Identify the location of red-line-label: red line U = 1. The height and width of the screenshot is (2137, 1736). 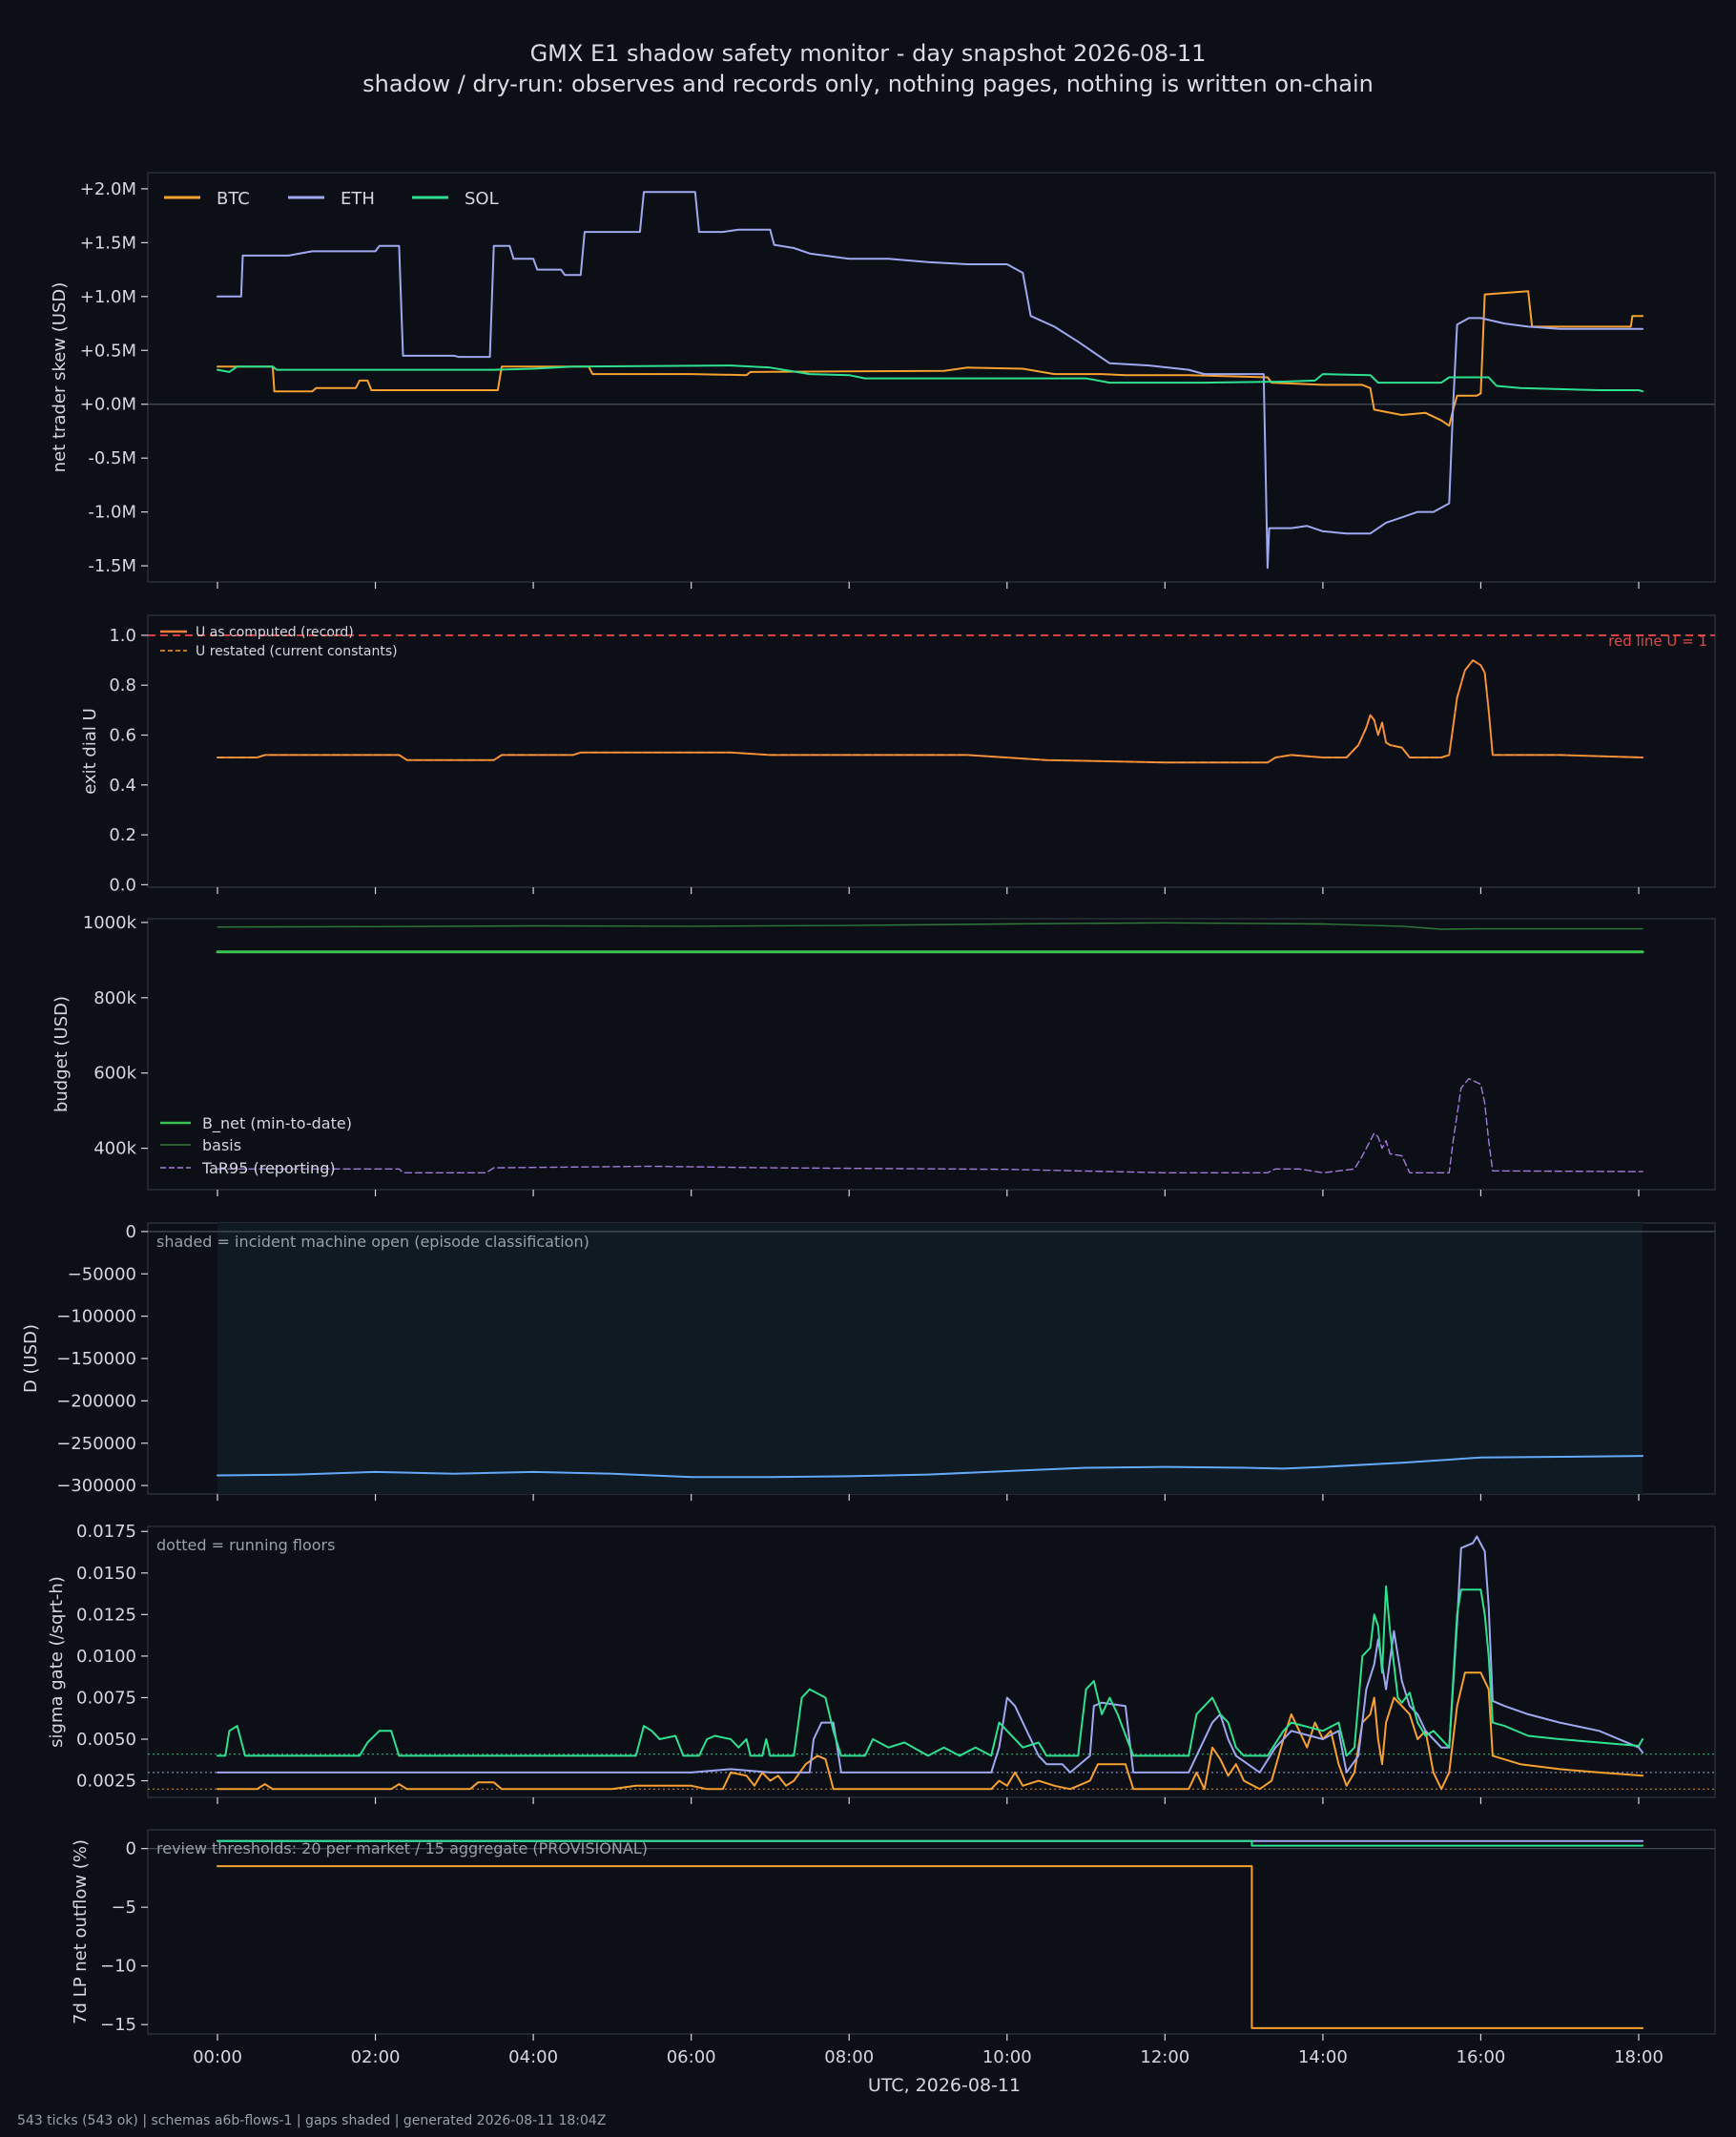
(1657, 641).